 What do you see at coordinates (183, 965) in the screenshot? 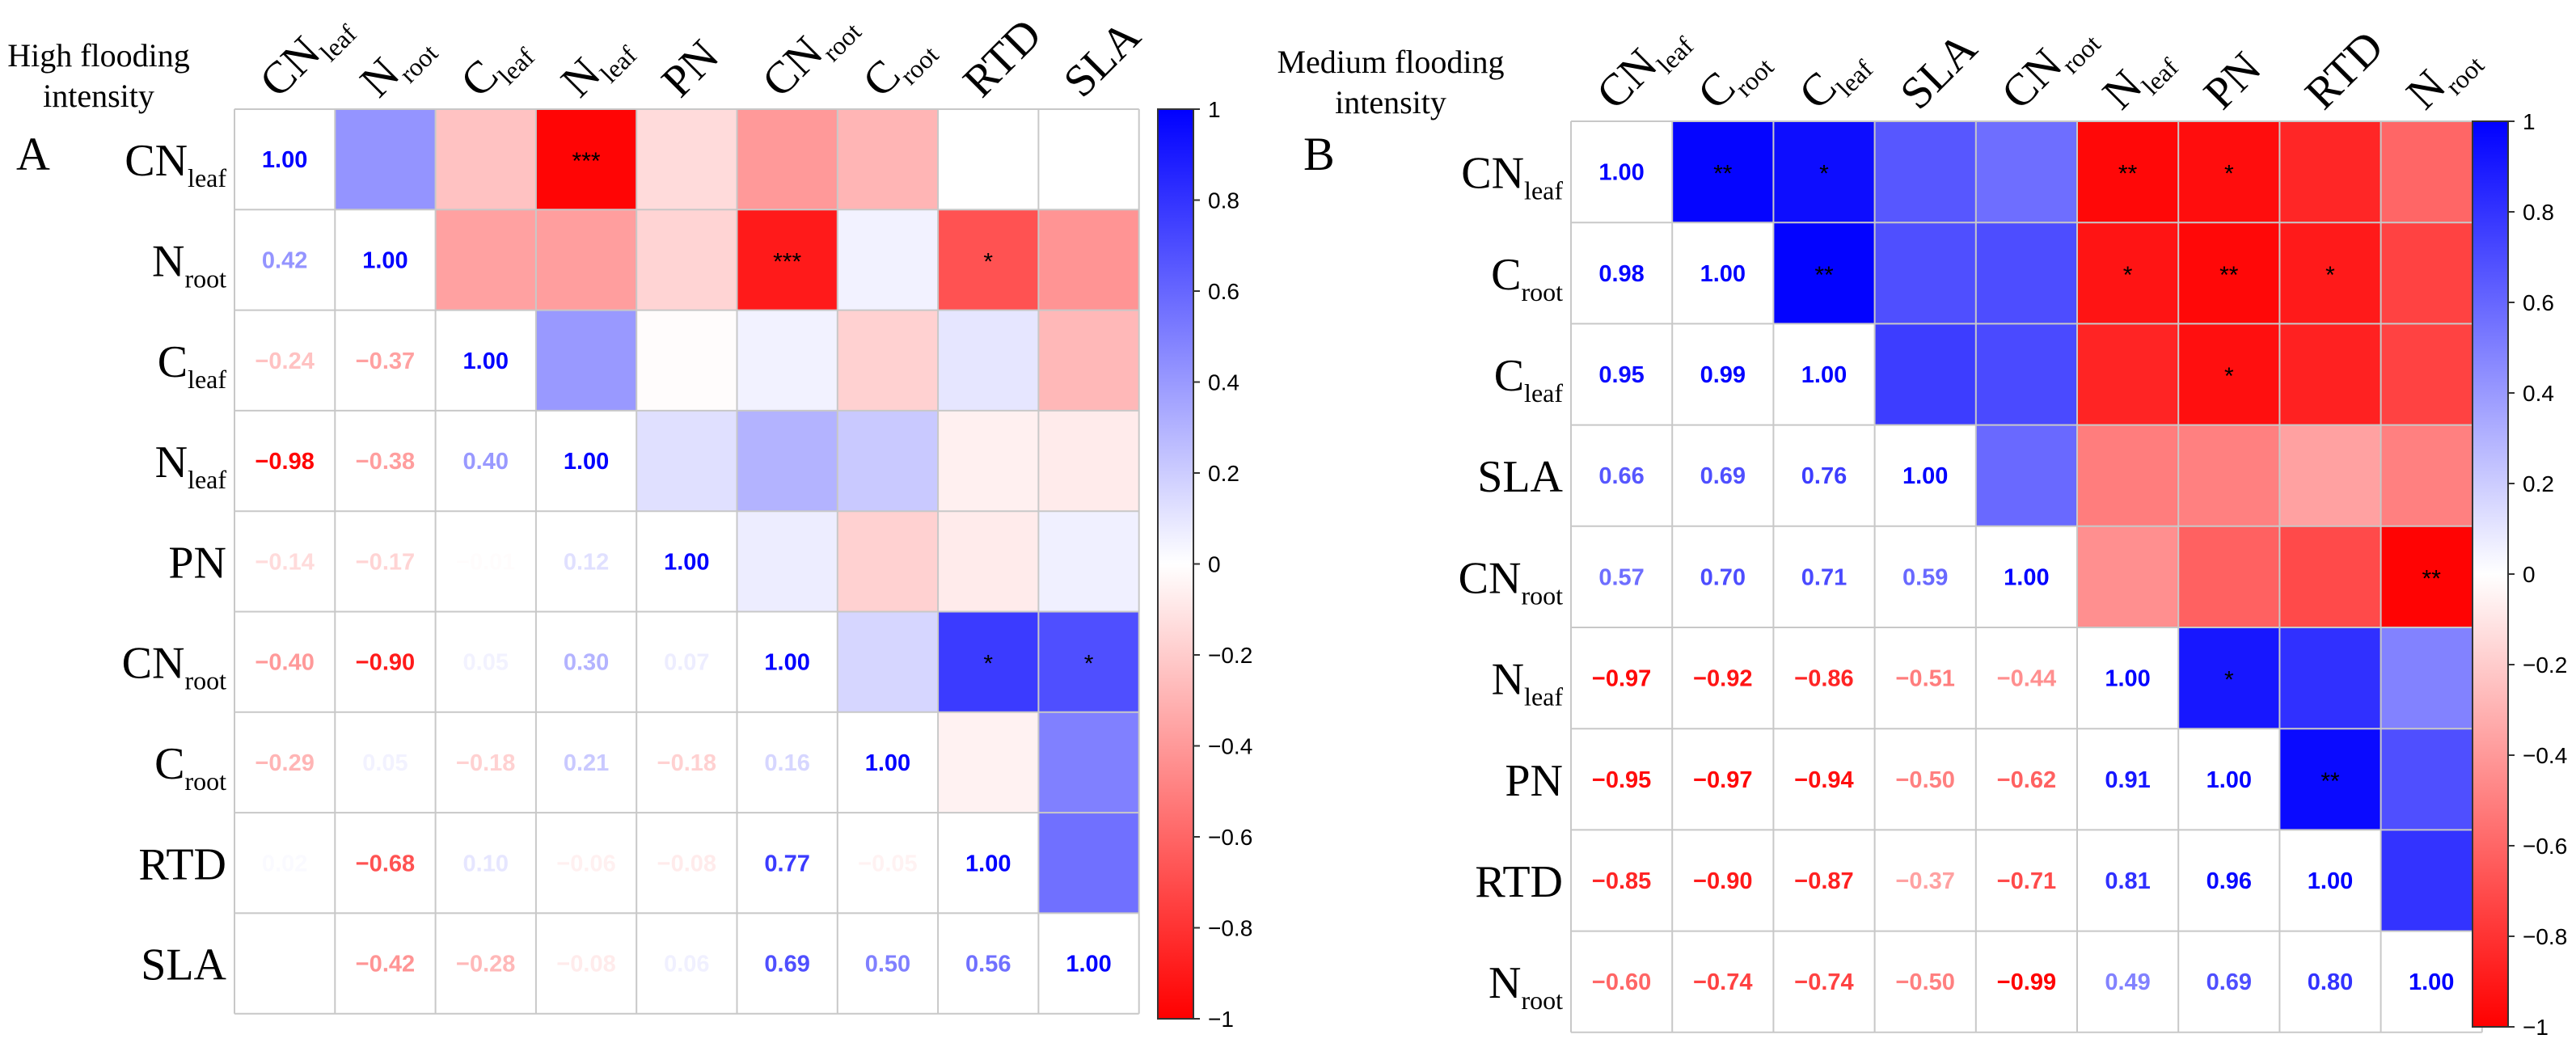
I see `row-label-base: SLA` at bounding box center [183, 965].